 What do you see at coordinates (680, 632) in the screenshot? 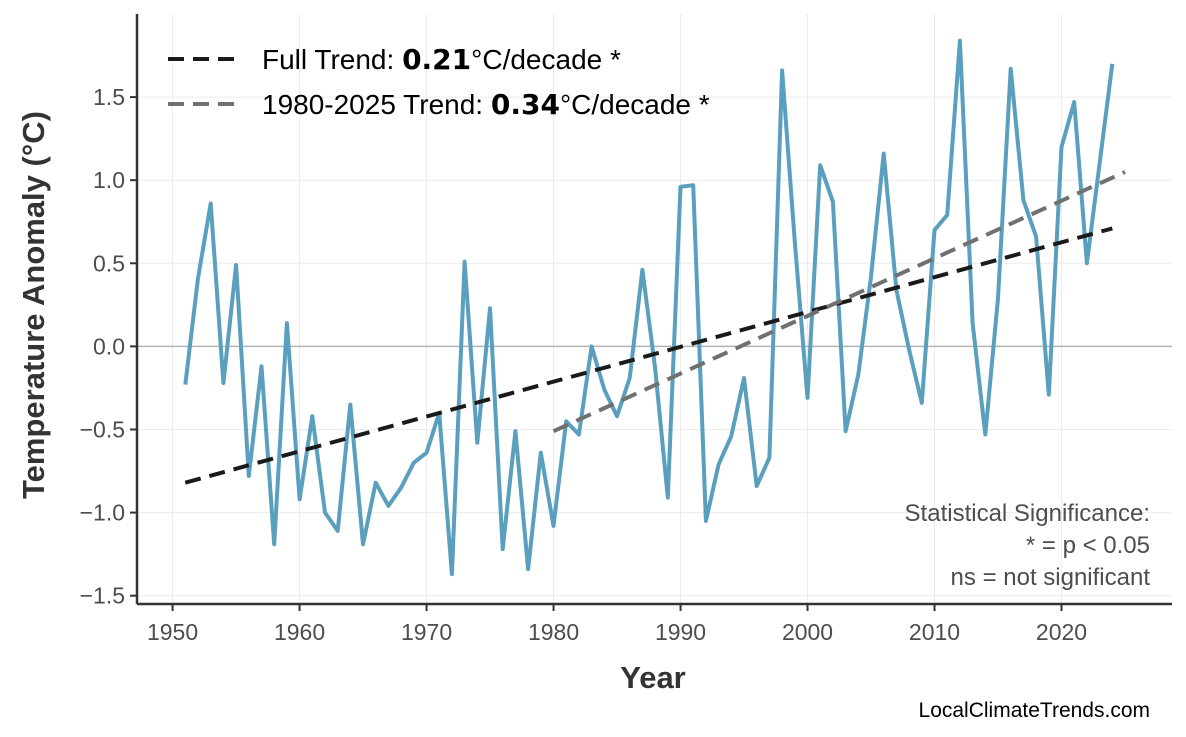
I see `x-tick-label: 1990` at bounding box center [680, 632].